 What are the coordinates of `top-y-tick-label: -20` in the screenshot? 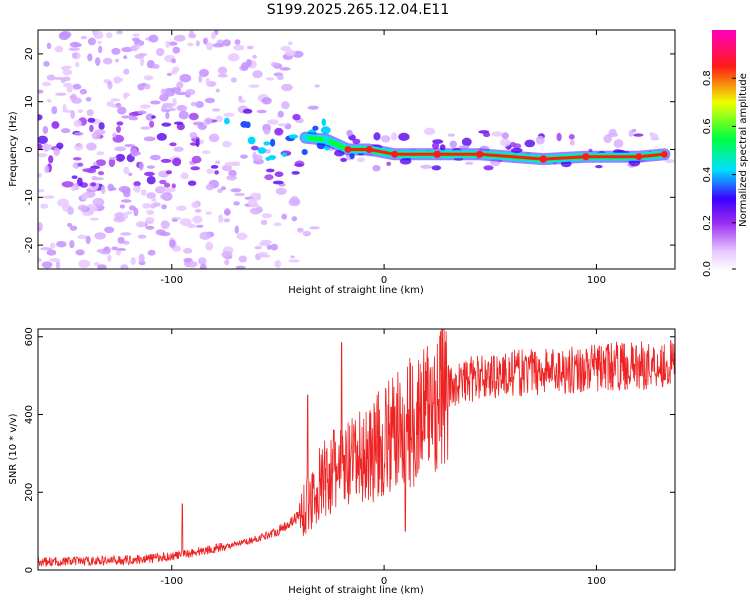 It's located at (29, 245).